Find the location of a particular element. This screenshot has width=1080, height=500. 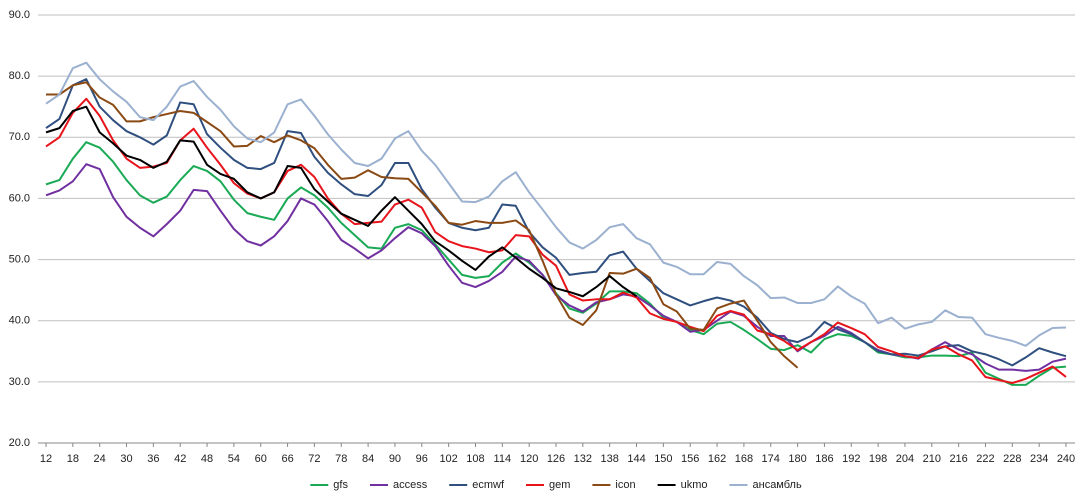

x-tick-label: 114 is located at coordinates (503, 459).